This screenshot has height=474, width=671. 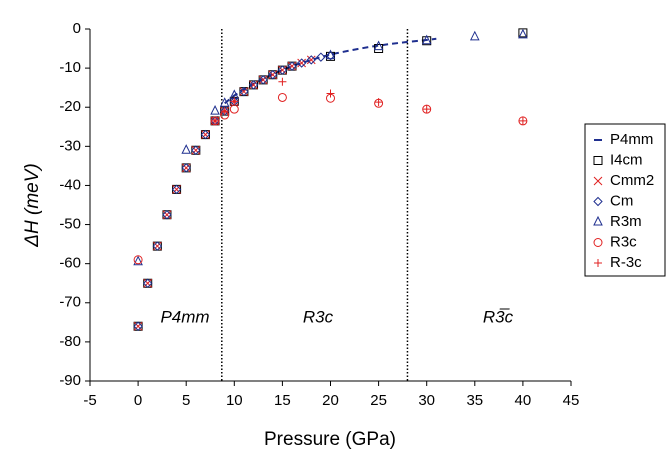 What do you see at coordinates (318, 316) in the screenshot?
I see `phase-label: R3c` at bounding box center [318, 316].